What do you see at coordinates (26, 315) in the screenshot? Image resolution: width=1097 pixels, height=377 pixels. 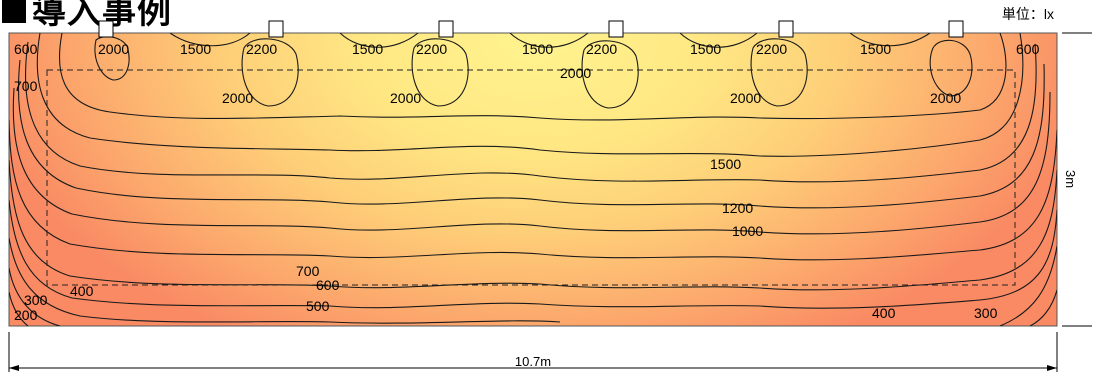 I see `contour-label: 200` at bounding box center [26, 315].